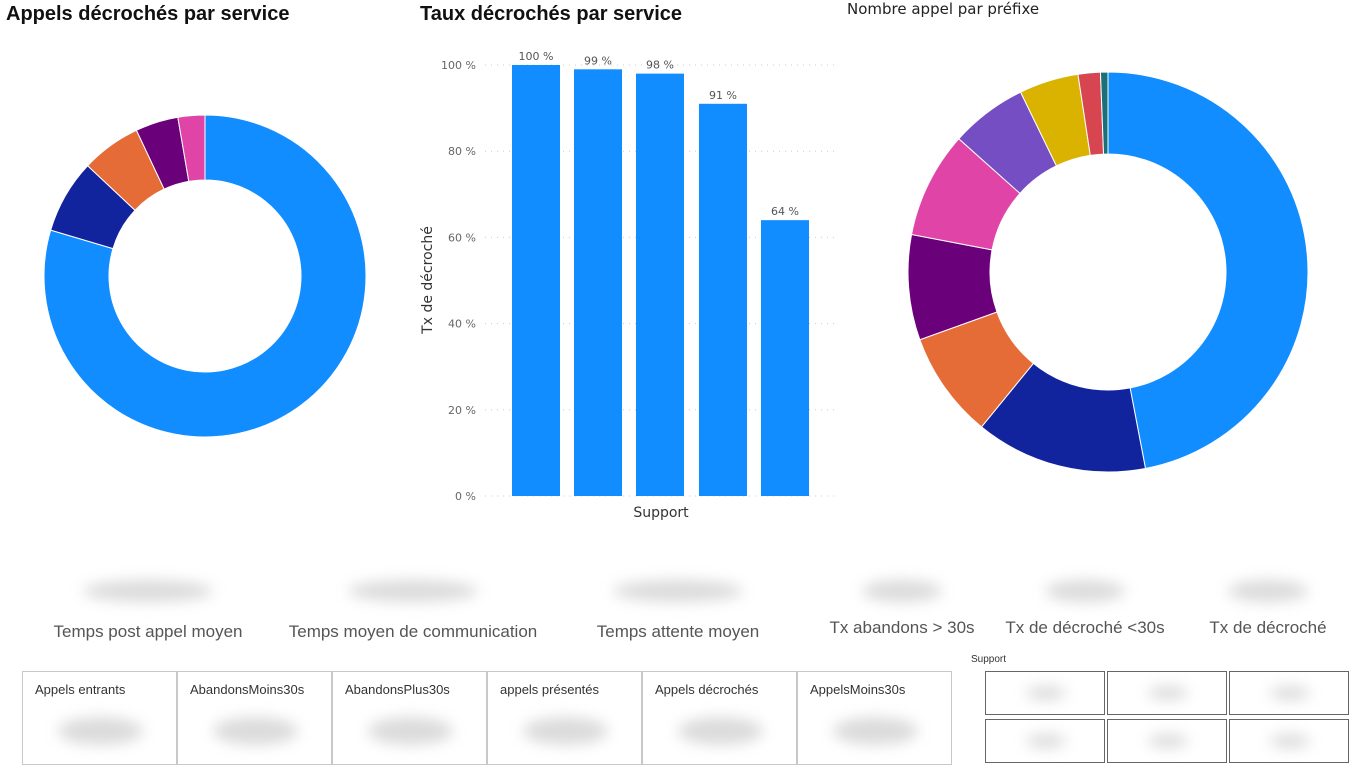 The height and width of the screenshot is (768, 1372). Describe the element at coordinates (413, 631) in the screenshot. I see `kpi-label: Temps moyen de communication` at that location.